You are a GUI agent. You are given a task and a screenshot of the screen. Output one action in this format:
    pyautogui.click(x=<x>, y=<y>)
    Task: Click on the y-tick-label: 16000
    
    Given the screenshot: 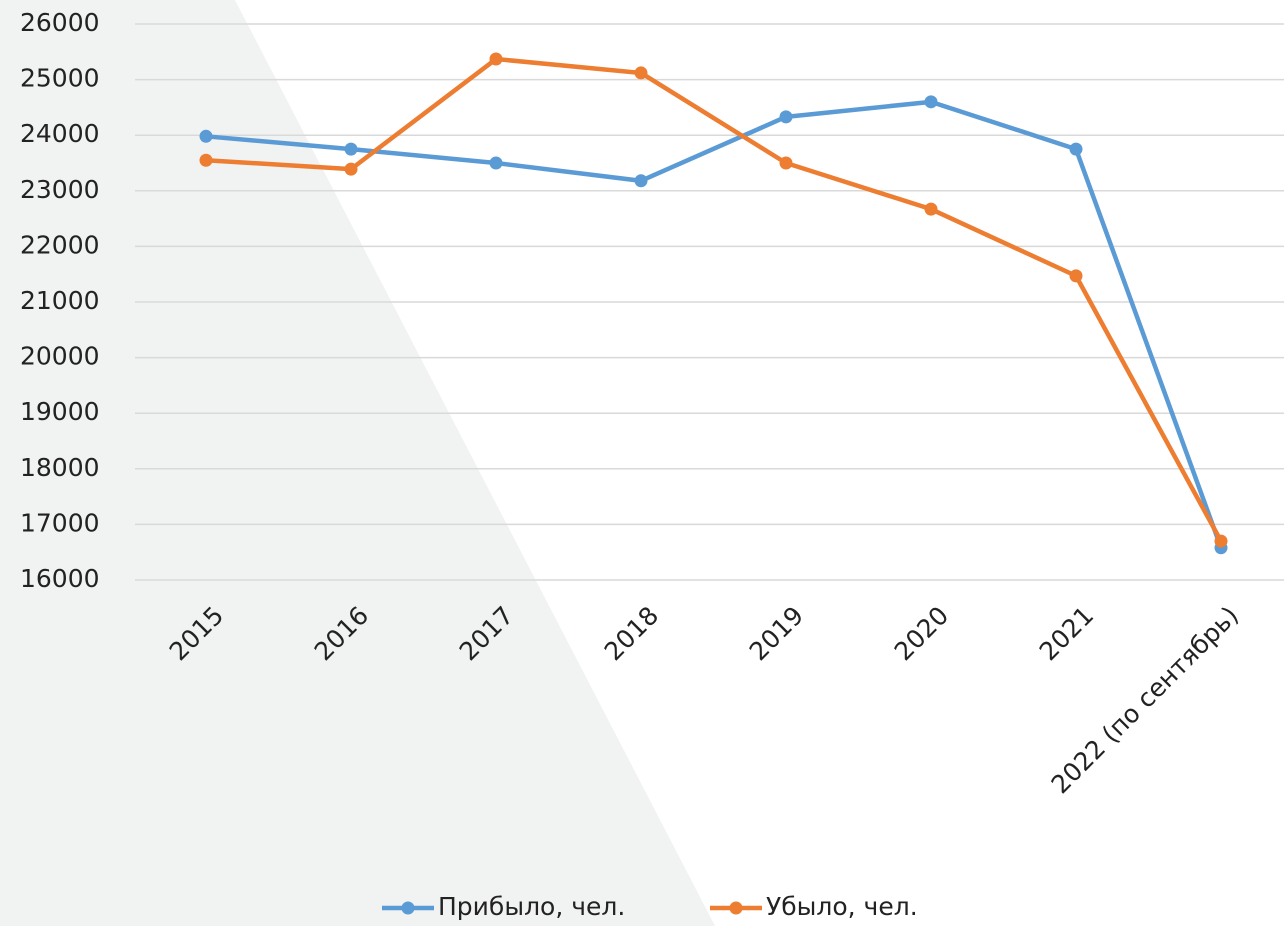 What is the action you would take?
    pyautogui.click(x=60, y=578)
    